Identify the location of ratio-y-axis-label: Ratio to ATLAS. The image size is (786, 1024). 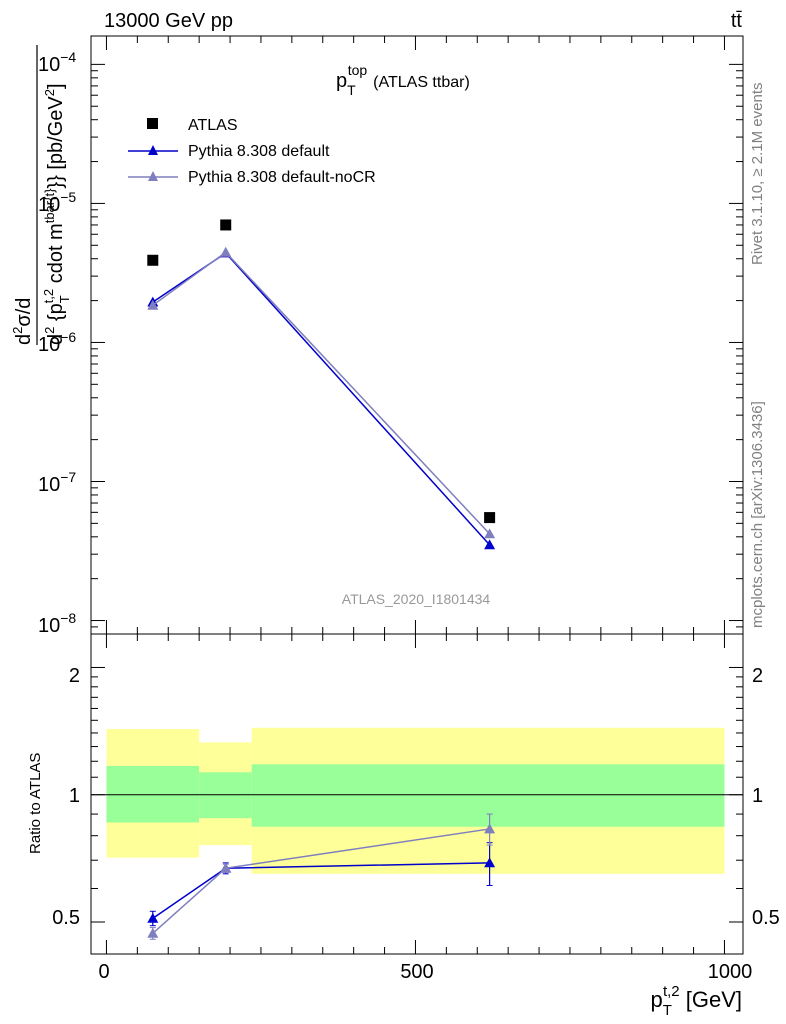
(35, 803).